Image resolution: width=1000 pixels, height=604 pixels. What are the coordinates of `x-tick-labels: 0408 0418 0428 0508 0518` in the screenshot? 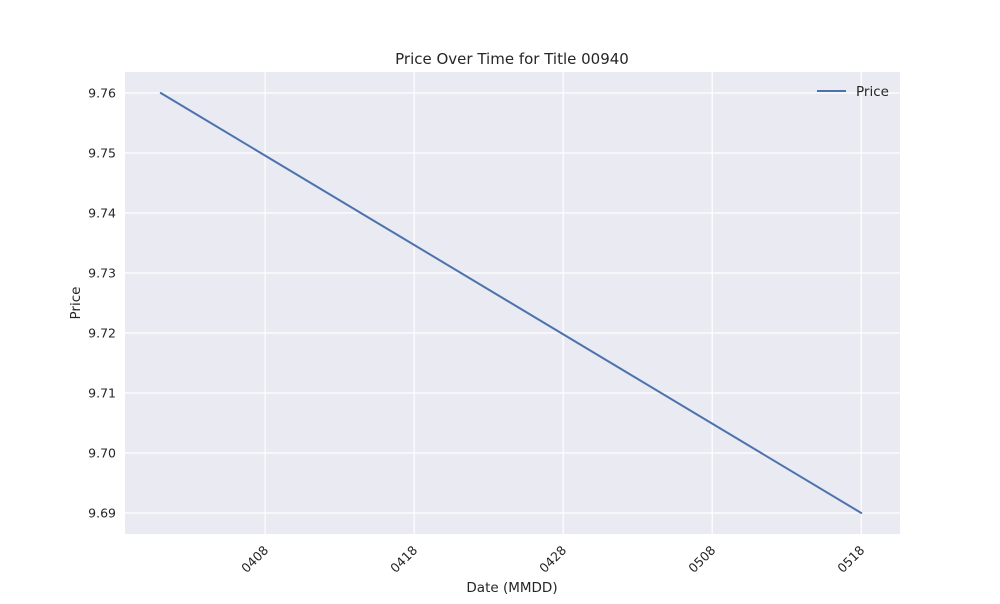 It's located at (552, 558).